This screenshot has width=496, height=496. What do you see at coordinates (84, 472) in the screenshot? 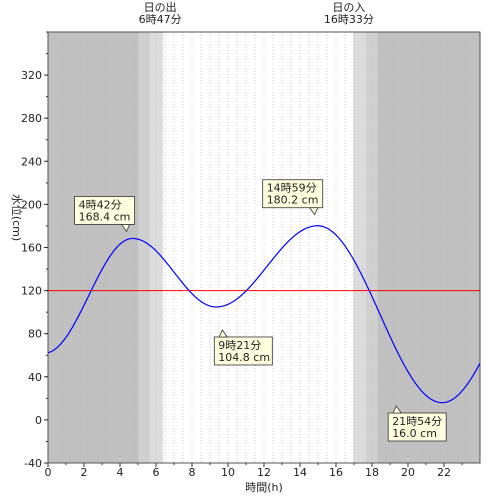
I see `x-tick-label: 2` at bounding box center [84, 472].